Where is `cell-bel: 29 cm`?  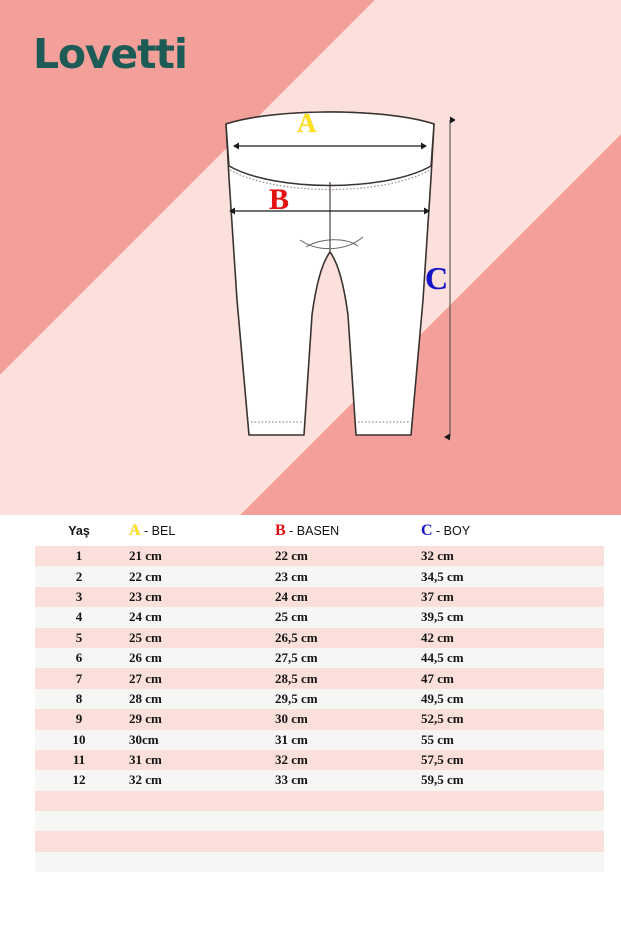
cell-bel: 29 cm is located at coordinates (145, 719).